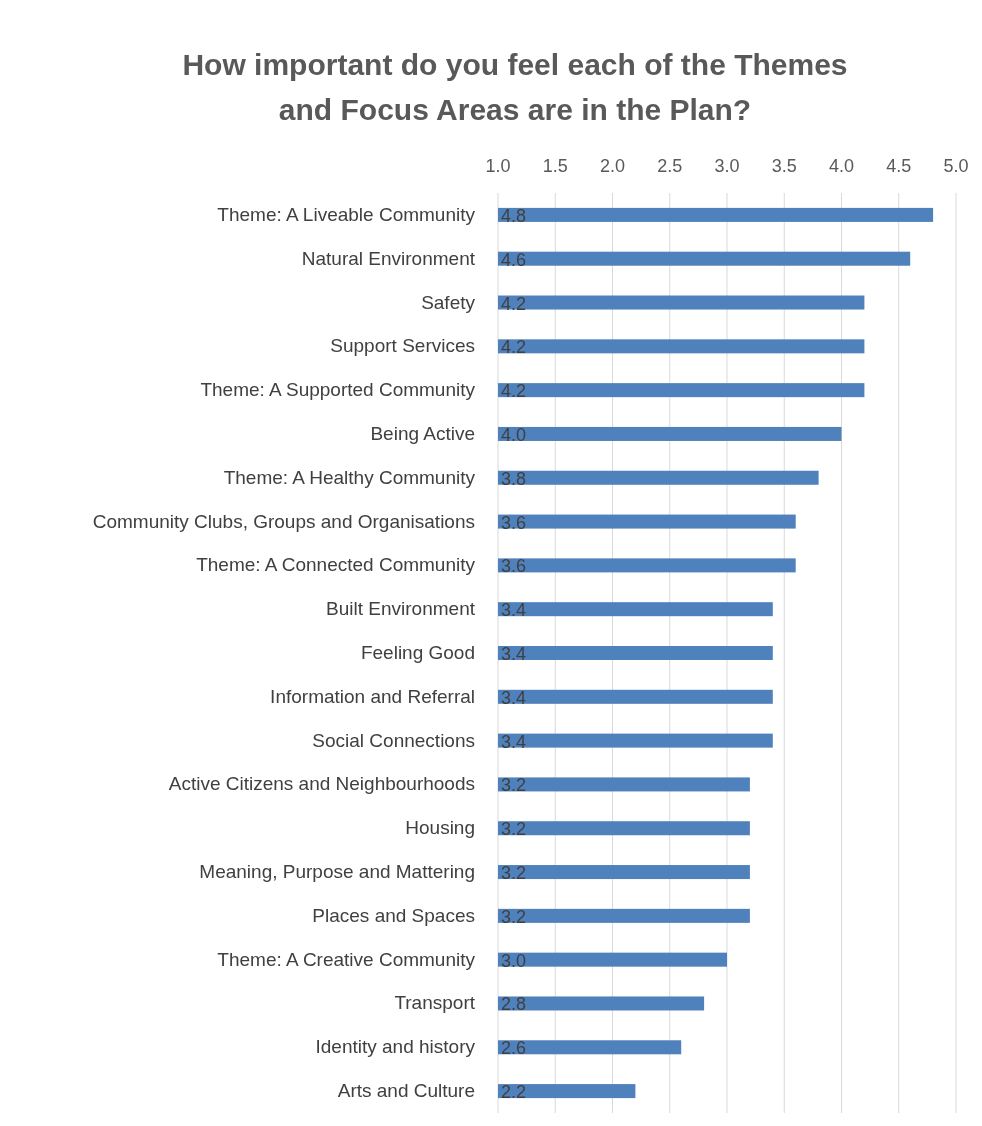  What do you see at coordinates (514, 478) in the screenshot?
I see `data-label: 3.8` at bounding box center [514, 478].